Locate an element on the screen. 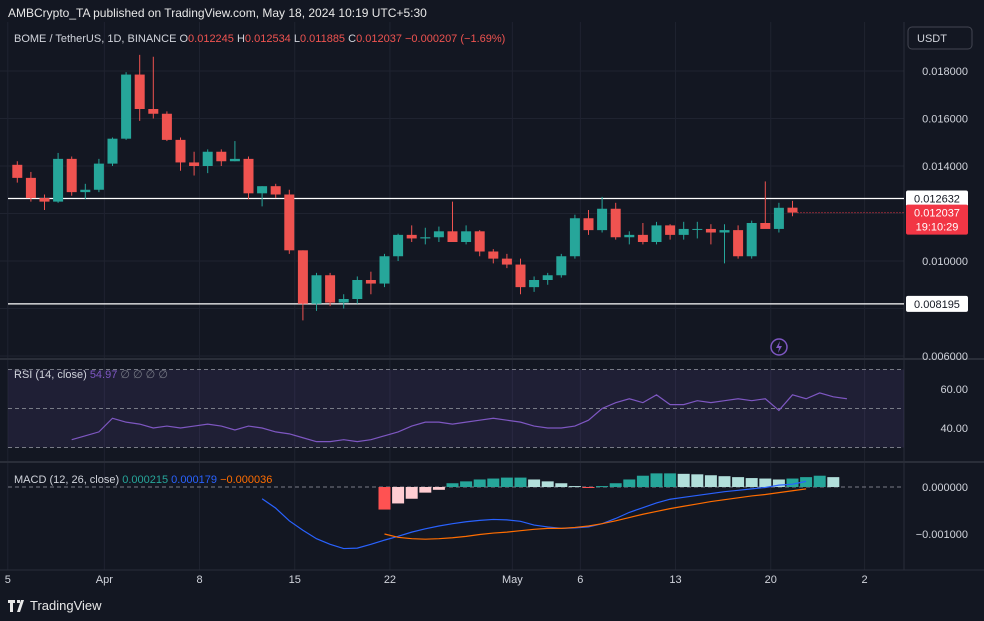 The height and width of the screenshot is (621, 984). lightning-icon is located at coordinates (779, 347).